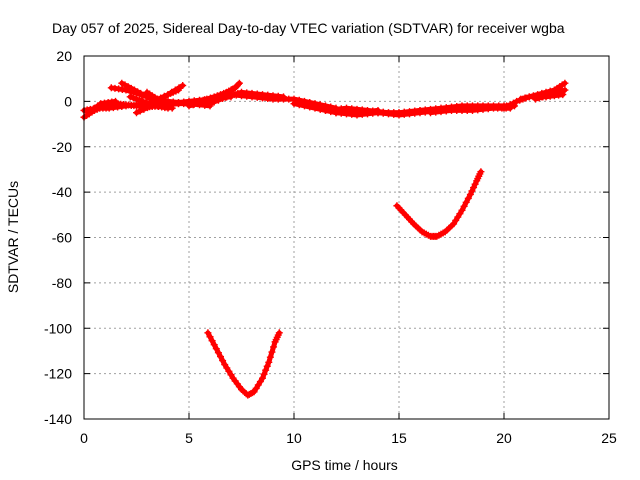 The height and width of the screenshot is (480, 640). I want to click on x-tick-label: 20, so click(504, 438).